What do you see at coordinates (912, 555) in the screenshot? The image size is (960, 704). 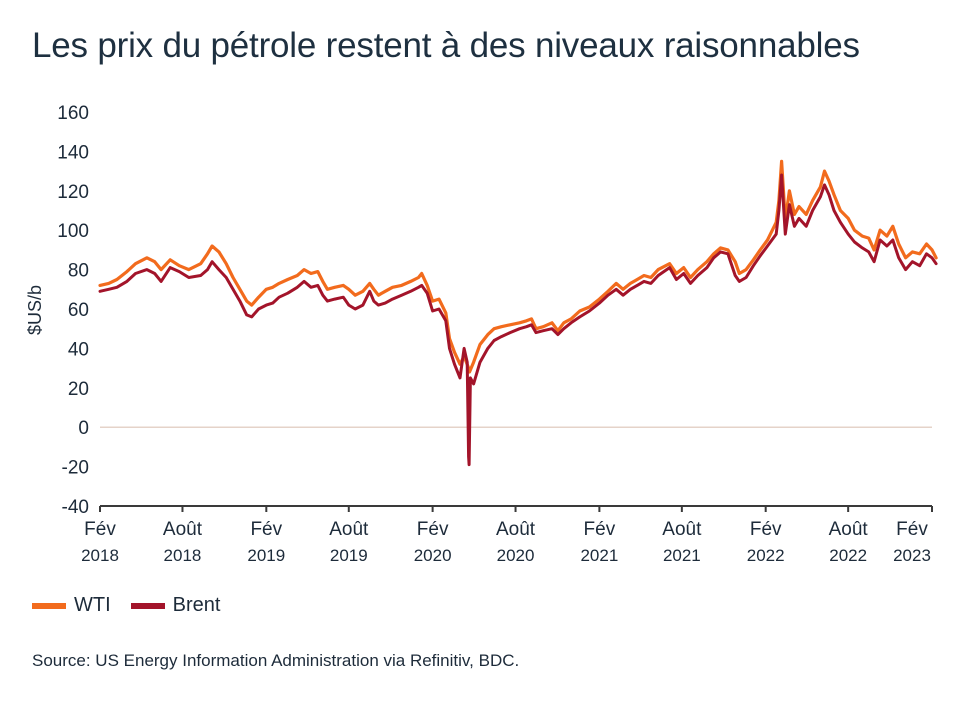 I see `x-tick-year: 2023` at bounding box center [912, 555].